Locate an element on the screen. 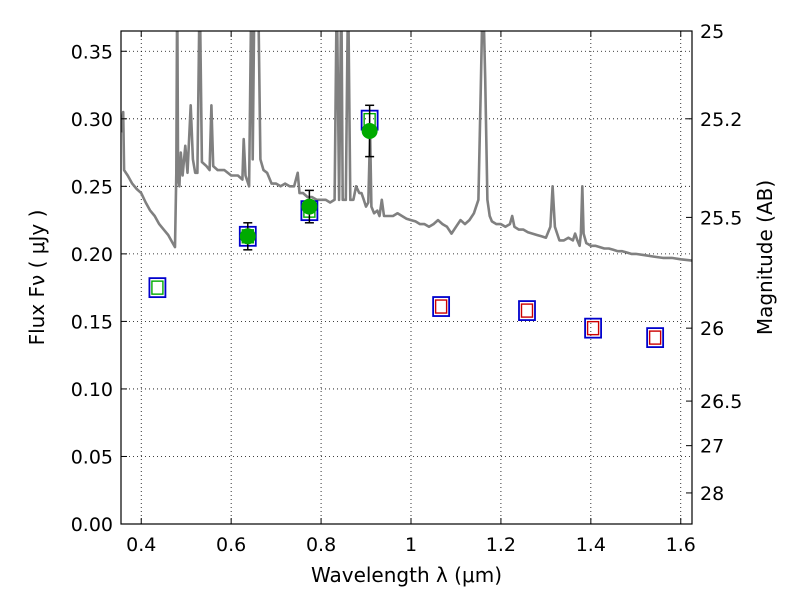 The image size is (800, 600). y-tick-label: 0.00 is located at coordinates (92, 525).